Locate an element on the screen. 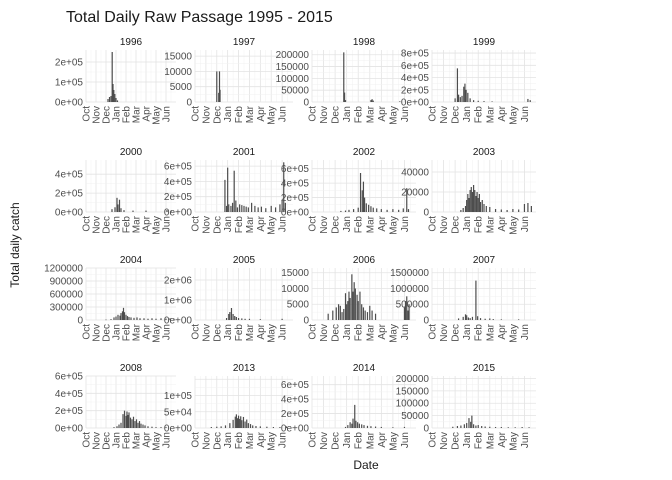 The height and width of the screenshot is (480, 672). y-tick-label: 50000 is located at coordinates (415, 416).